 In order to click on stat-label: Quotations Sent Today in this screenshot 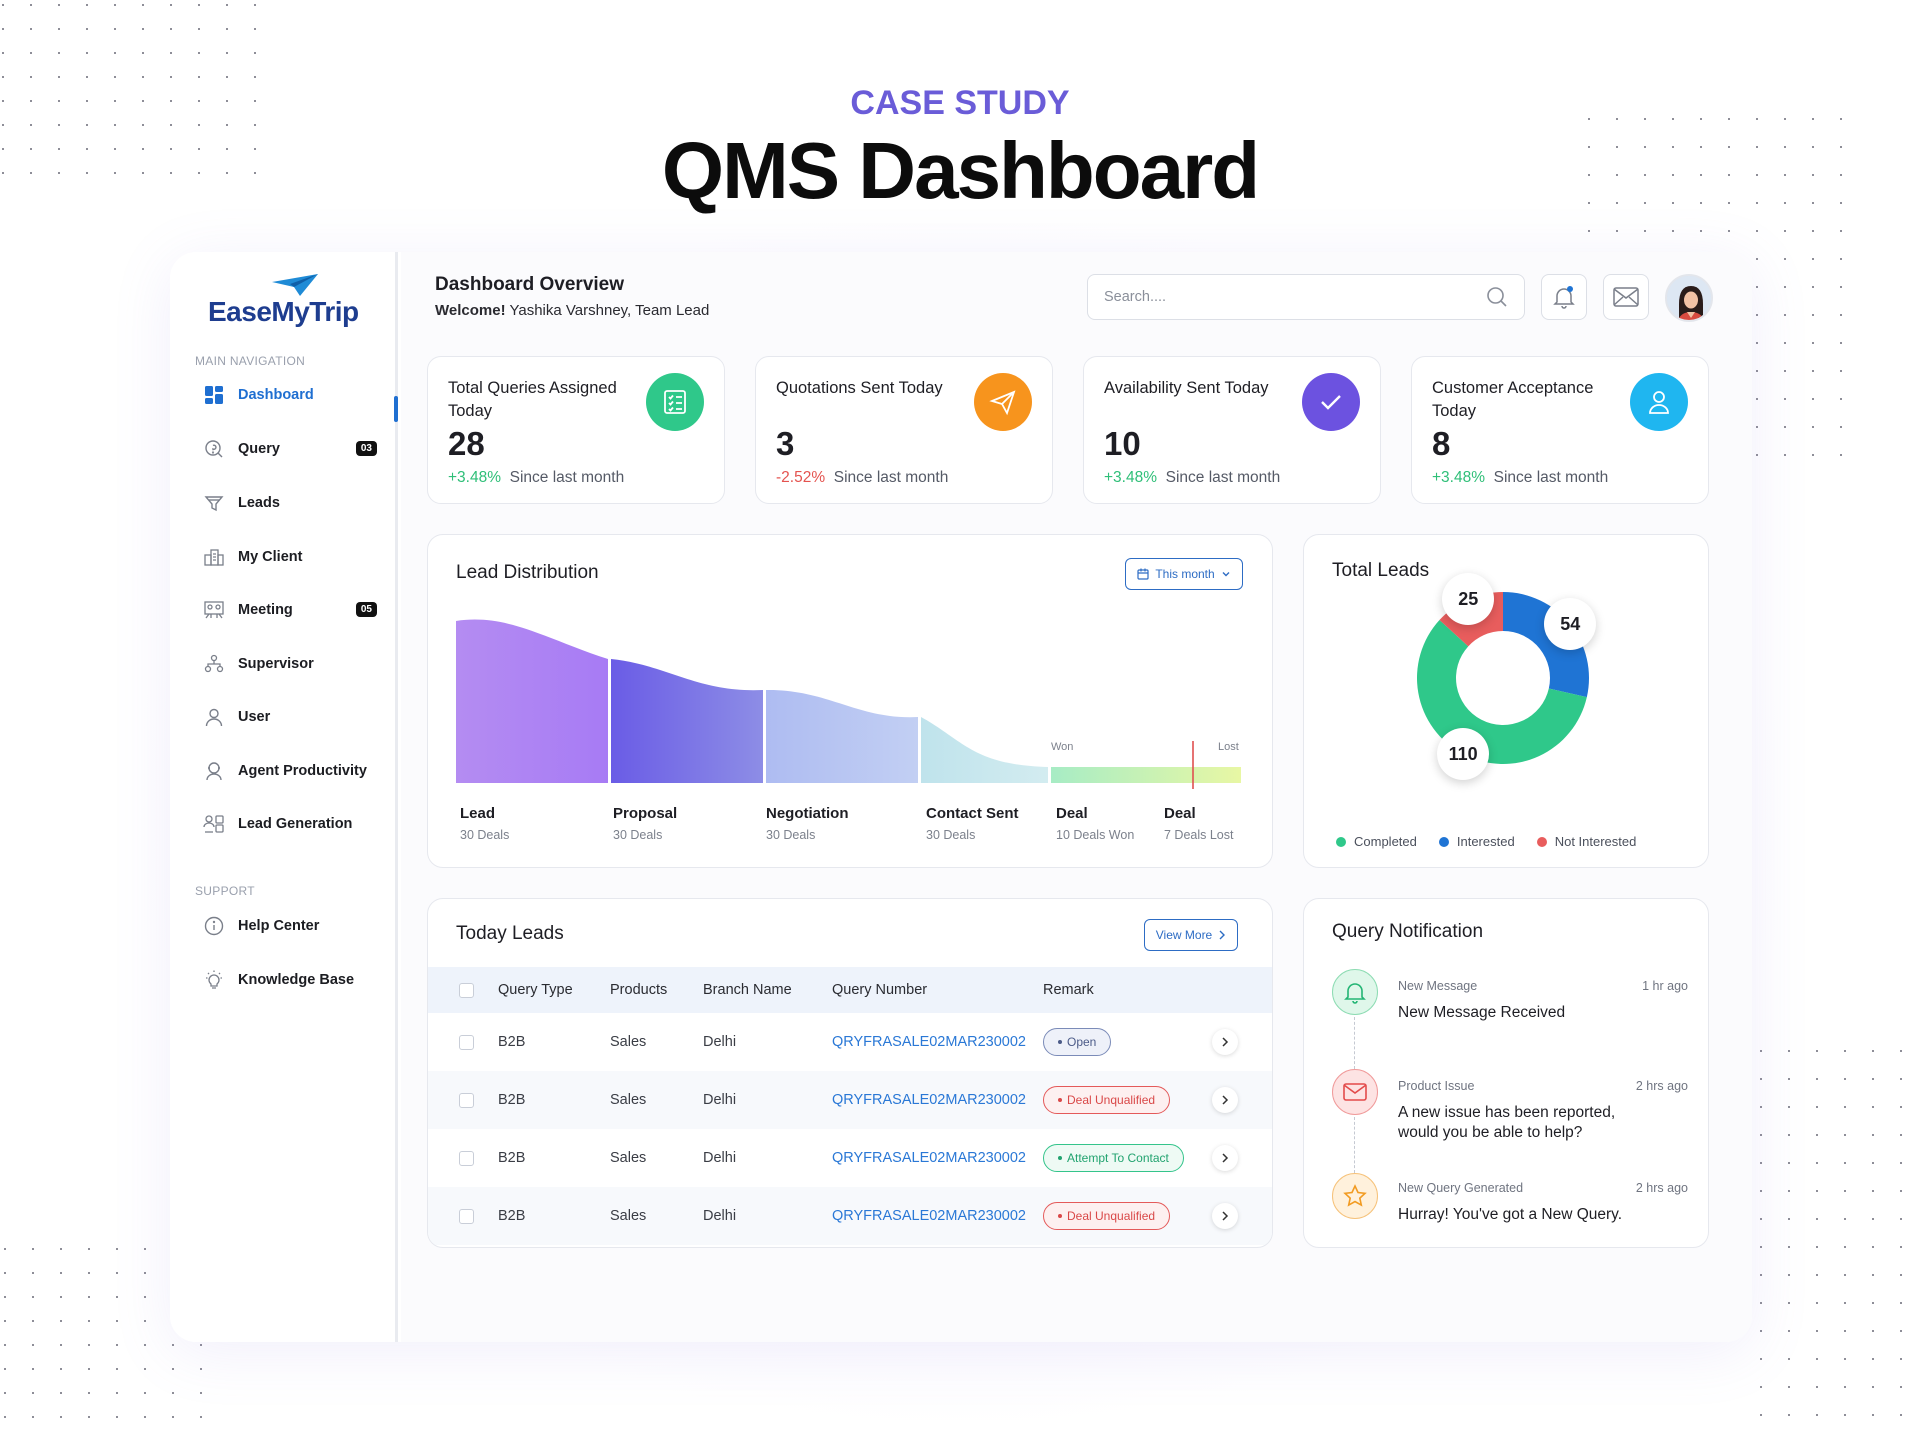, I will do `click(859, 388)`.